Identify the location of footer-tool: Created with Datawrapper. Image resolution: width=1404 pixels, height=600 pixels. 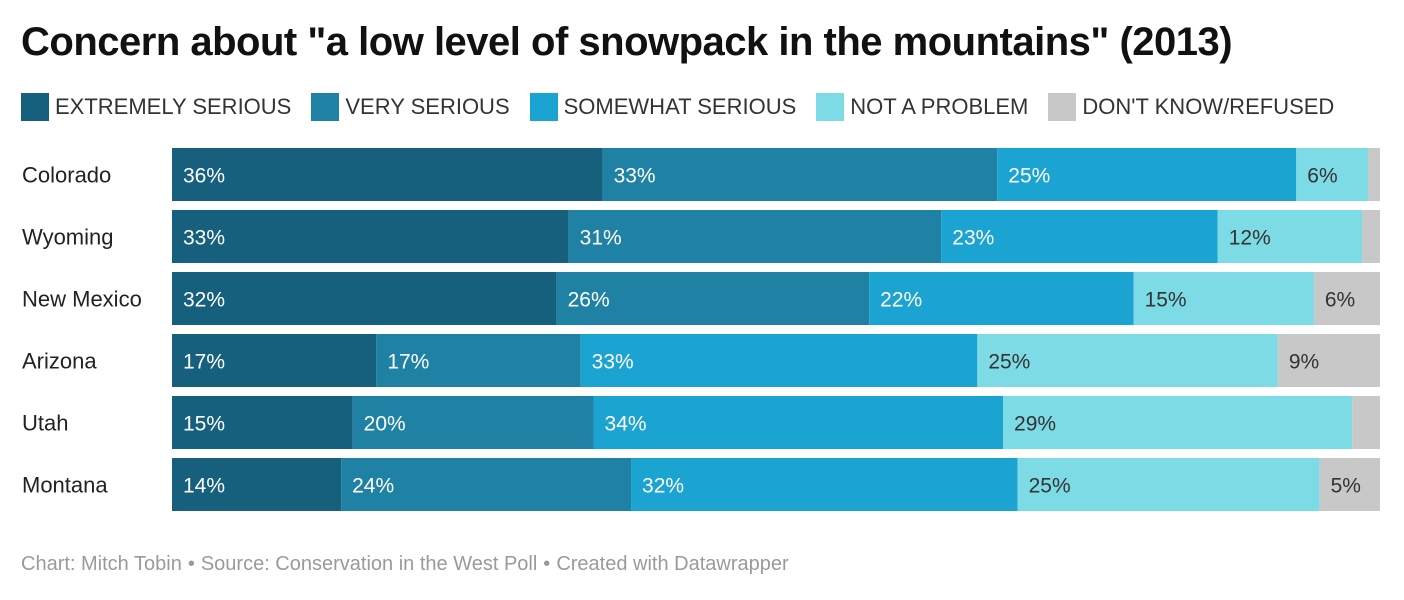
(672, 564).